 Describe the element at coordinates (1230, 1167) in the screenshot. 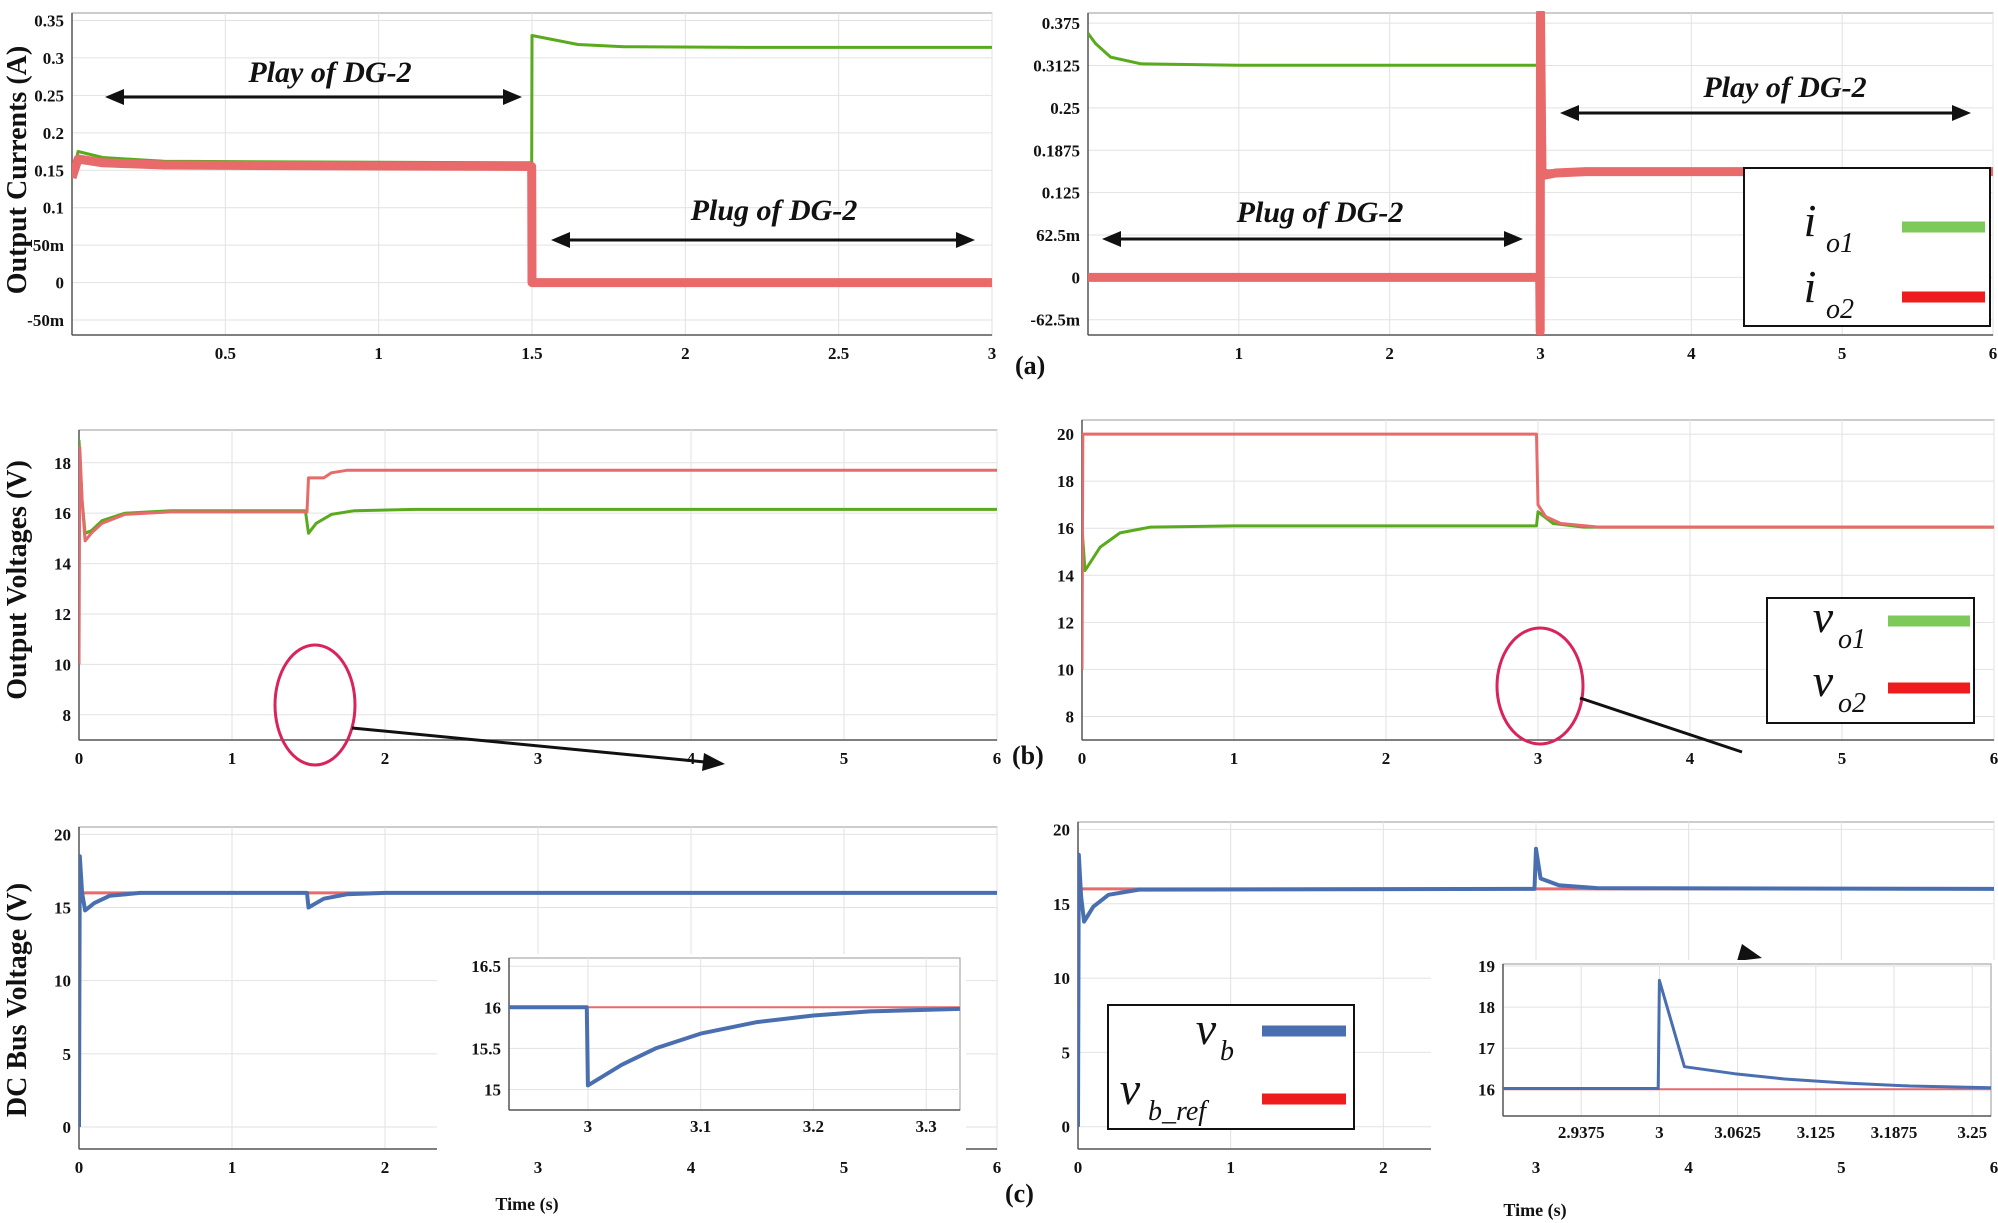

I see `c_right-xtick-label: 1` at that location.